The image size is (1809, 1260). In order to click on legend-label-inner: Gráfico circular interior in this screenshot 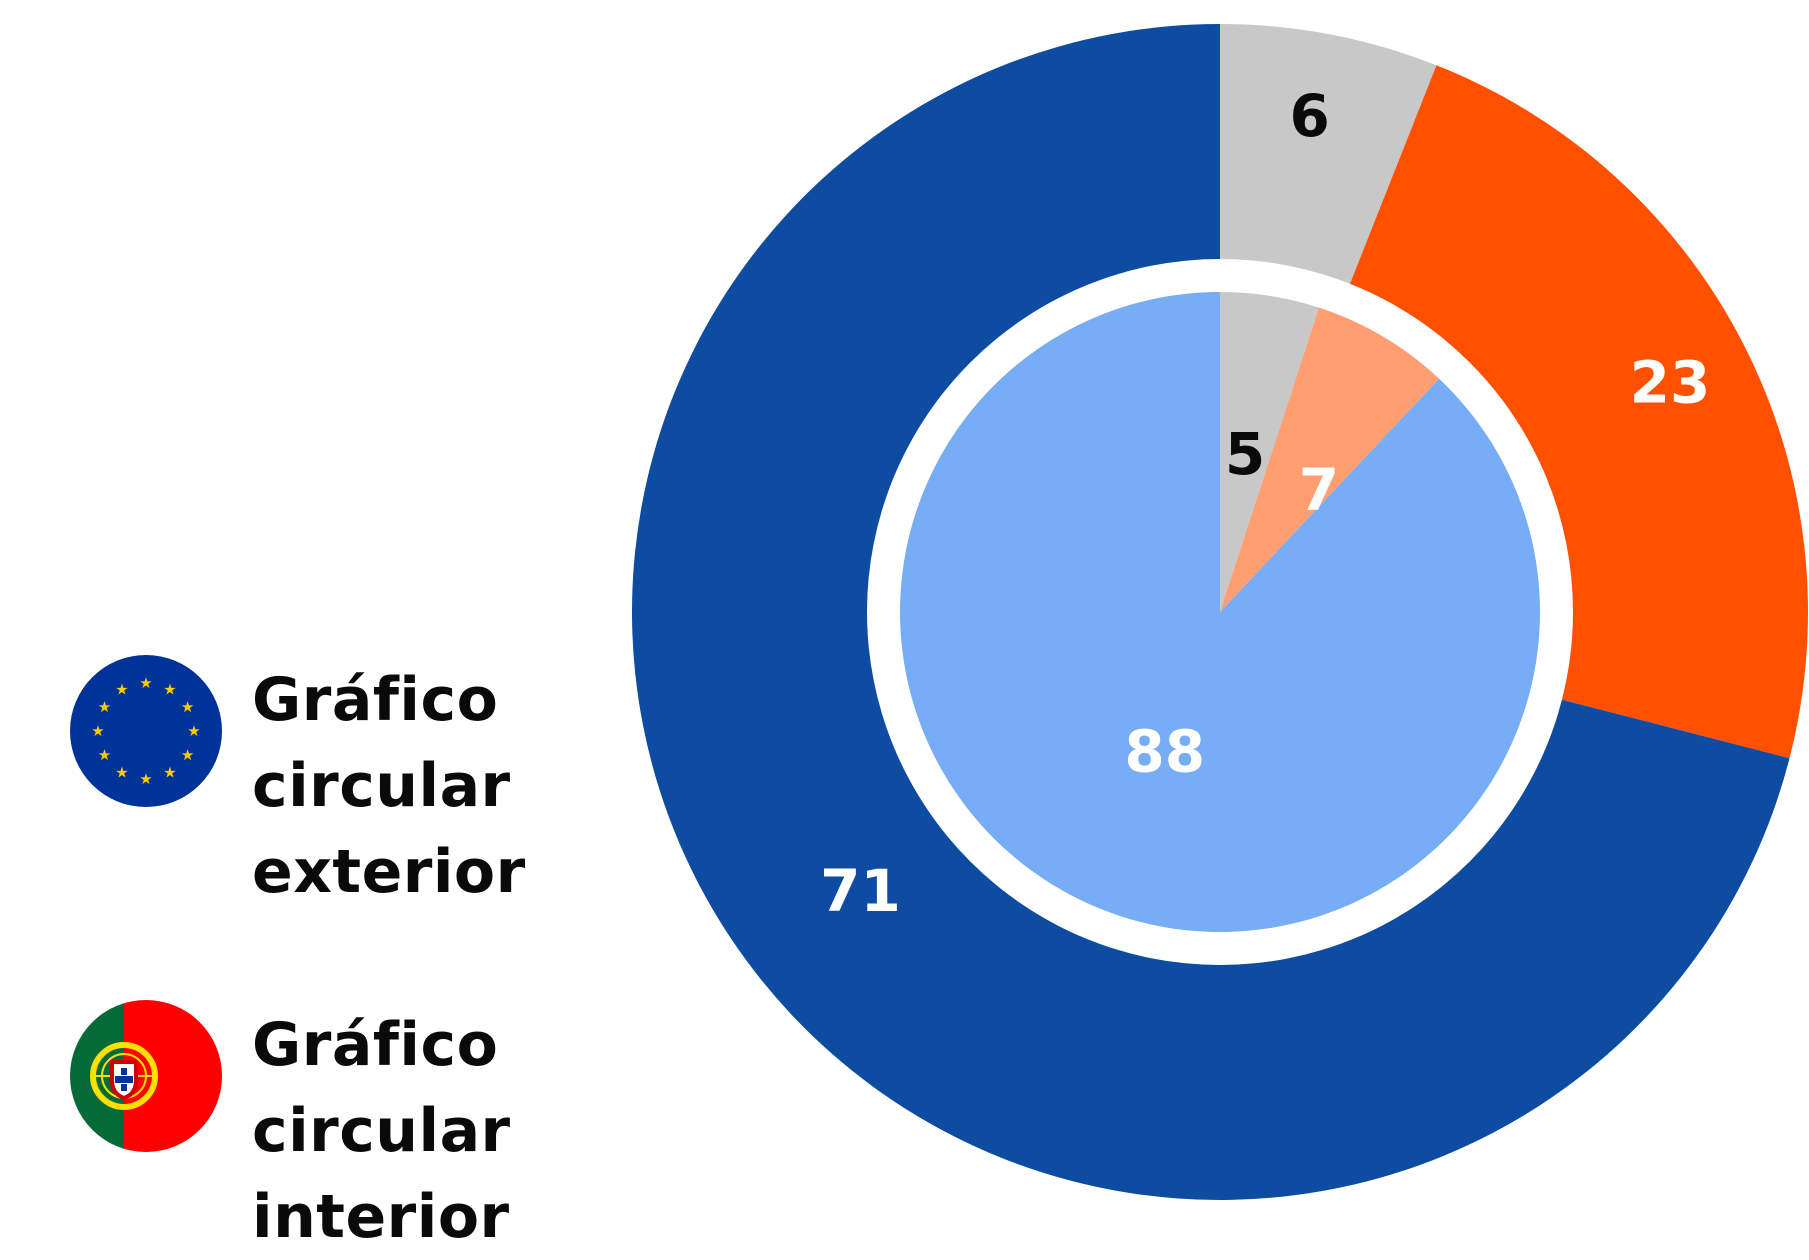, I will do `click(381, 1131)`.